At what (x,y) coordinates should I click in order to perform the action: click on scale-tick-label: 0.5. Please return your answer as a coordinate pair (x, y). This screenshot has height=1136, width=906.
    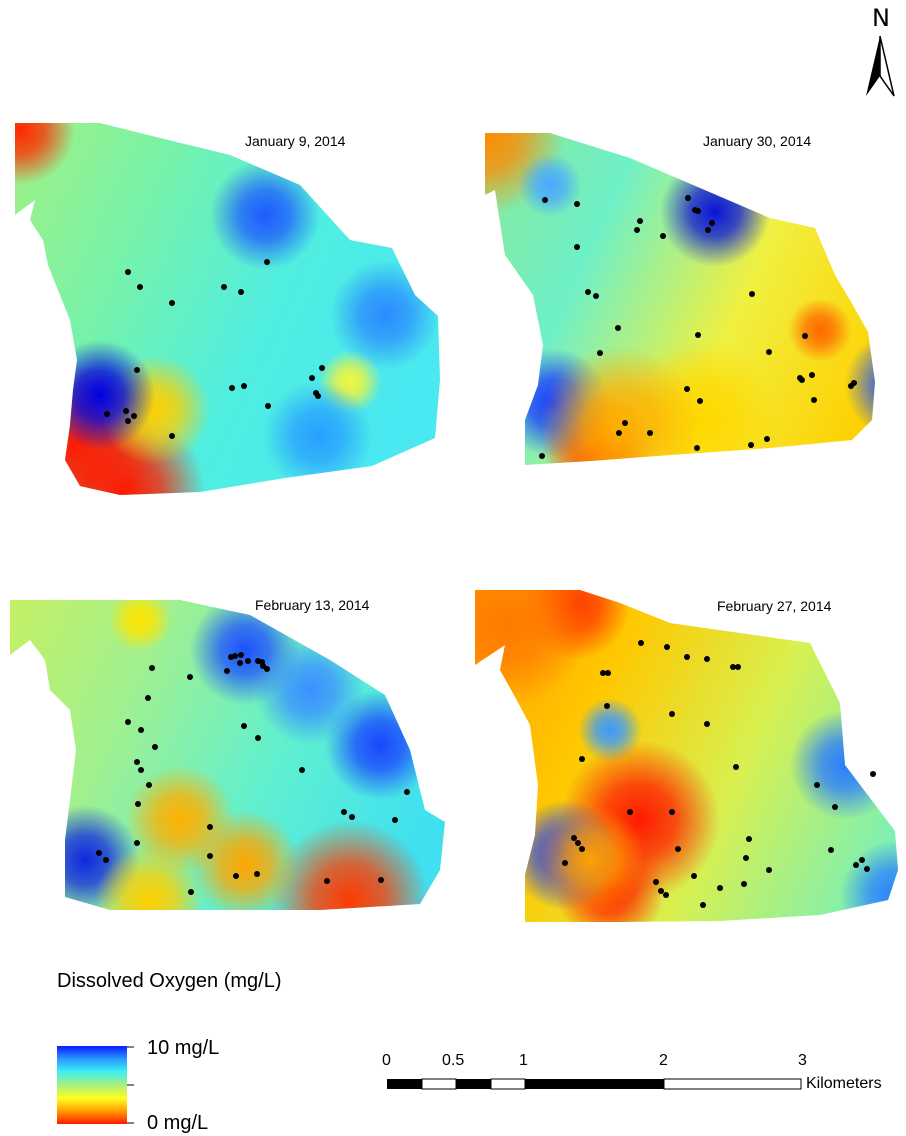
    Looking at the image, I should click on (453, 1060).